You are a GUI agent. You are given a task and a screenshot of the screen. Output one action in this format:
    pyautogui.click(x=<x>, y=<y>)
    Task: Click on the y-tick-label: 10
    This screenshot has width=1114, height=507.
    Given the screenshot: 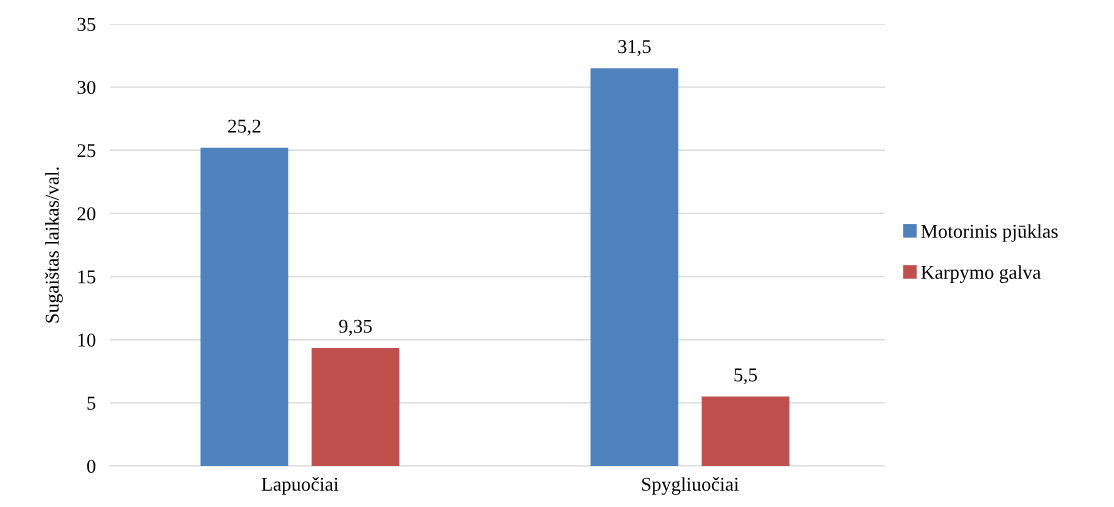 What is the action you would take?
    pyautogui.click(x=87, y=340)
    